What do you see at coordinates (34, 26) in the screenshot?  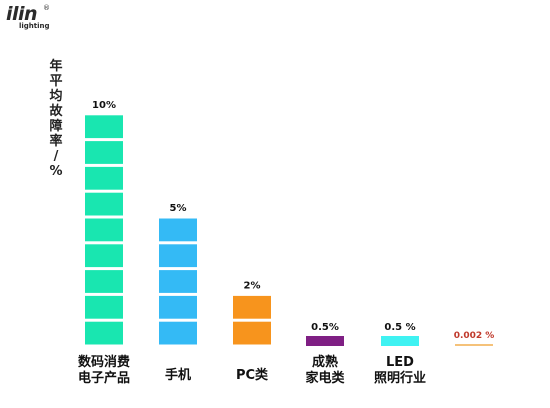 I see `logo-subtitle: lighting` at bounding box center [34, 26].